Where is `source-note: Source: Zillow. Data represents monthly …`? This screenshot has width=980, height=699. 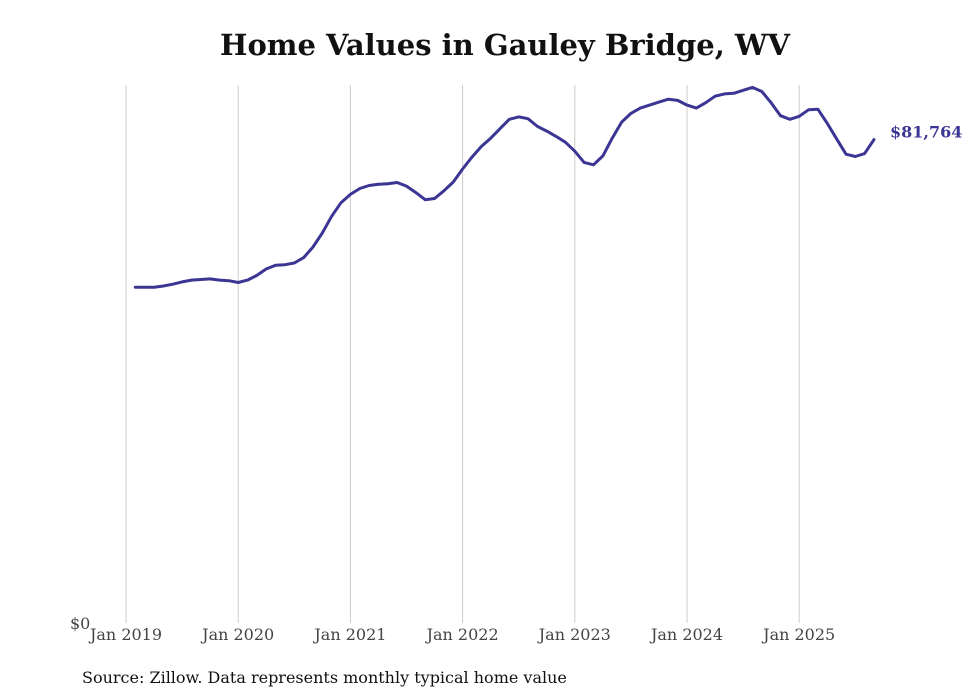
source-note: Source: Zillow. Data represents monthly … is located at coordinates (324, 677).